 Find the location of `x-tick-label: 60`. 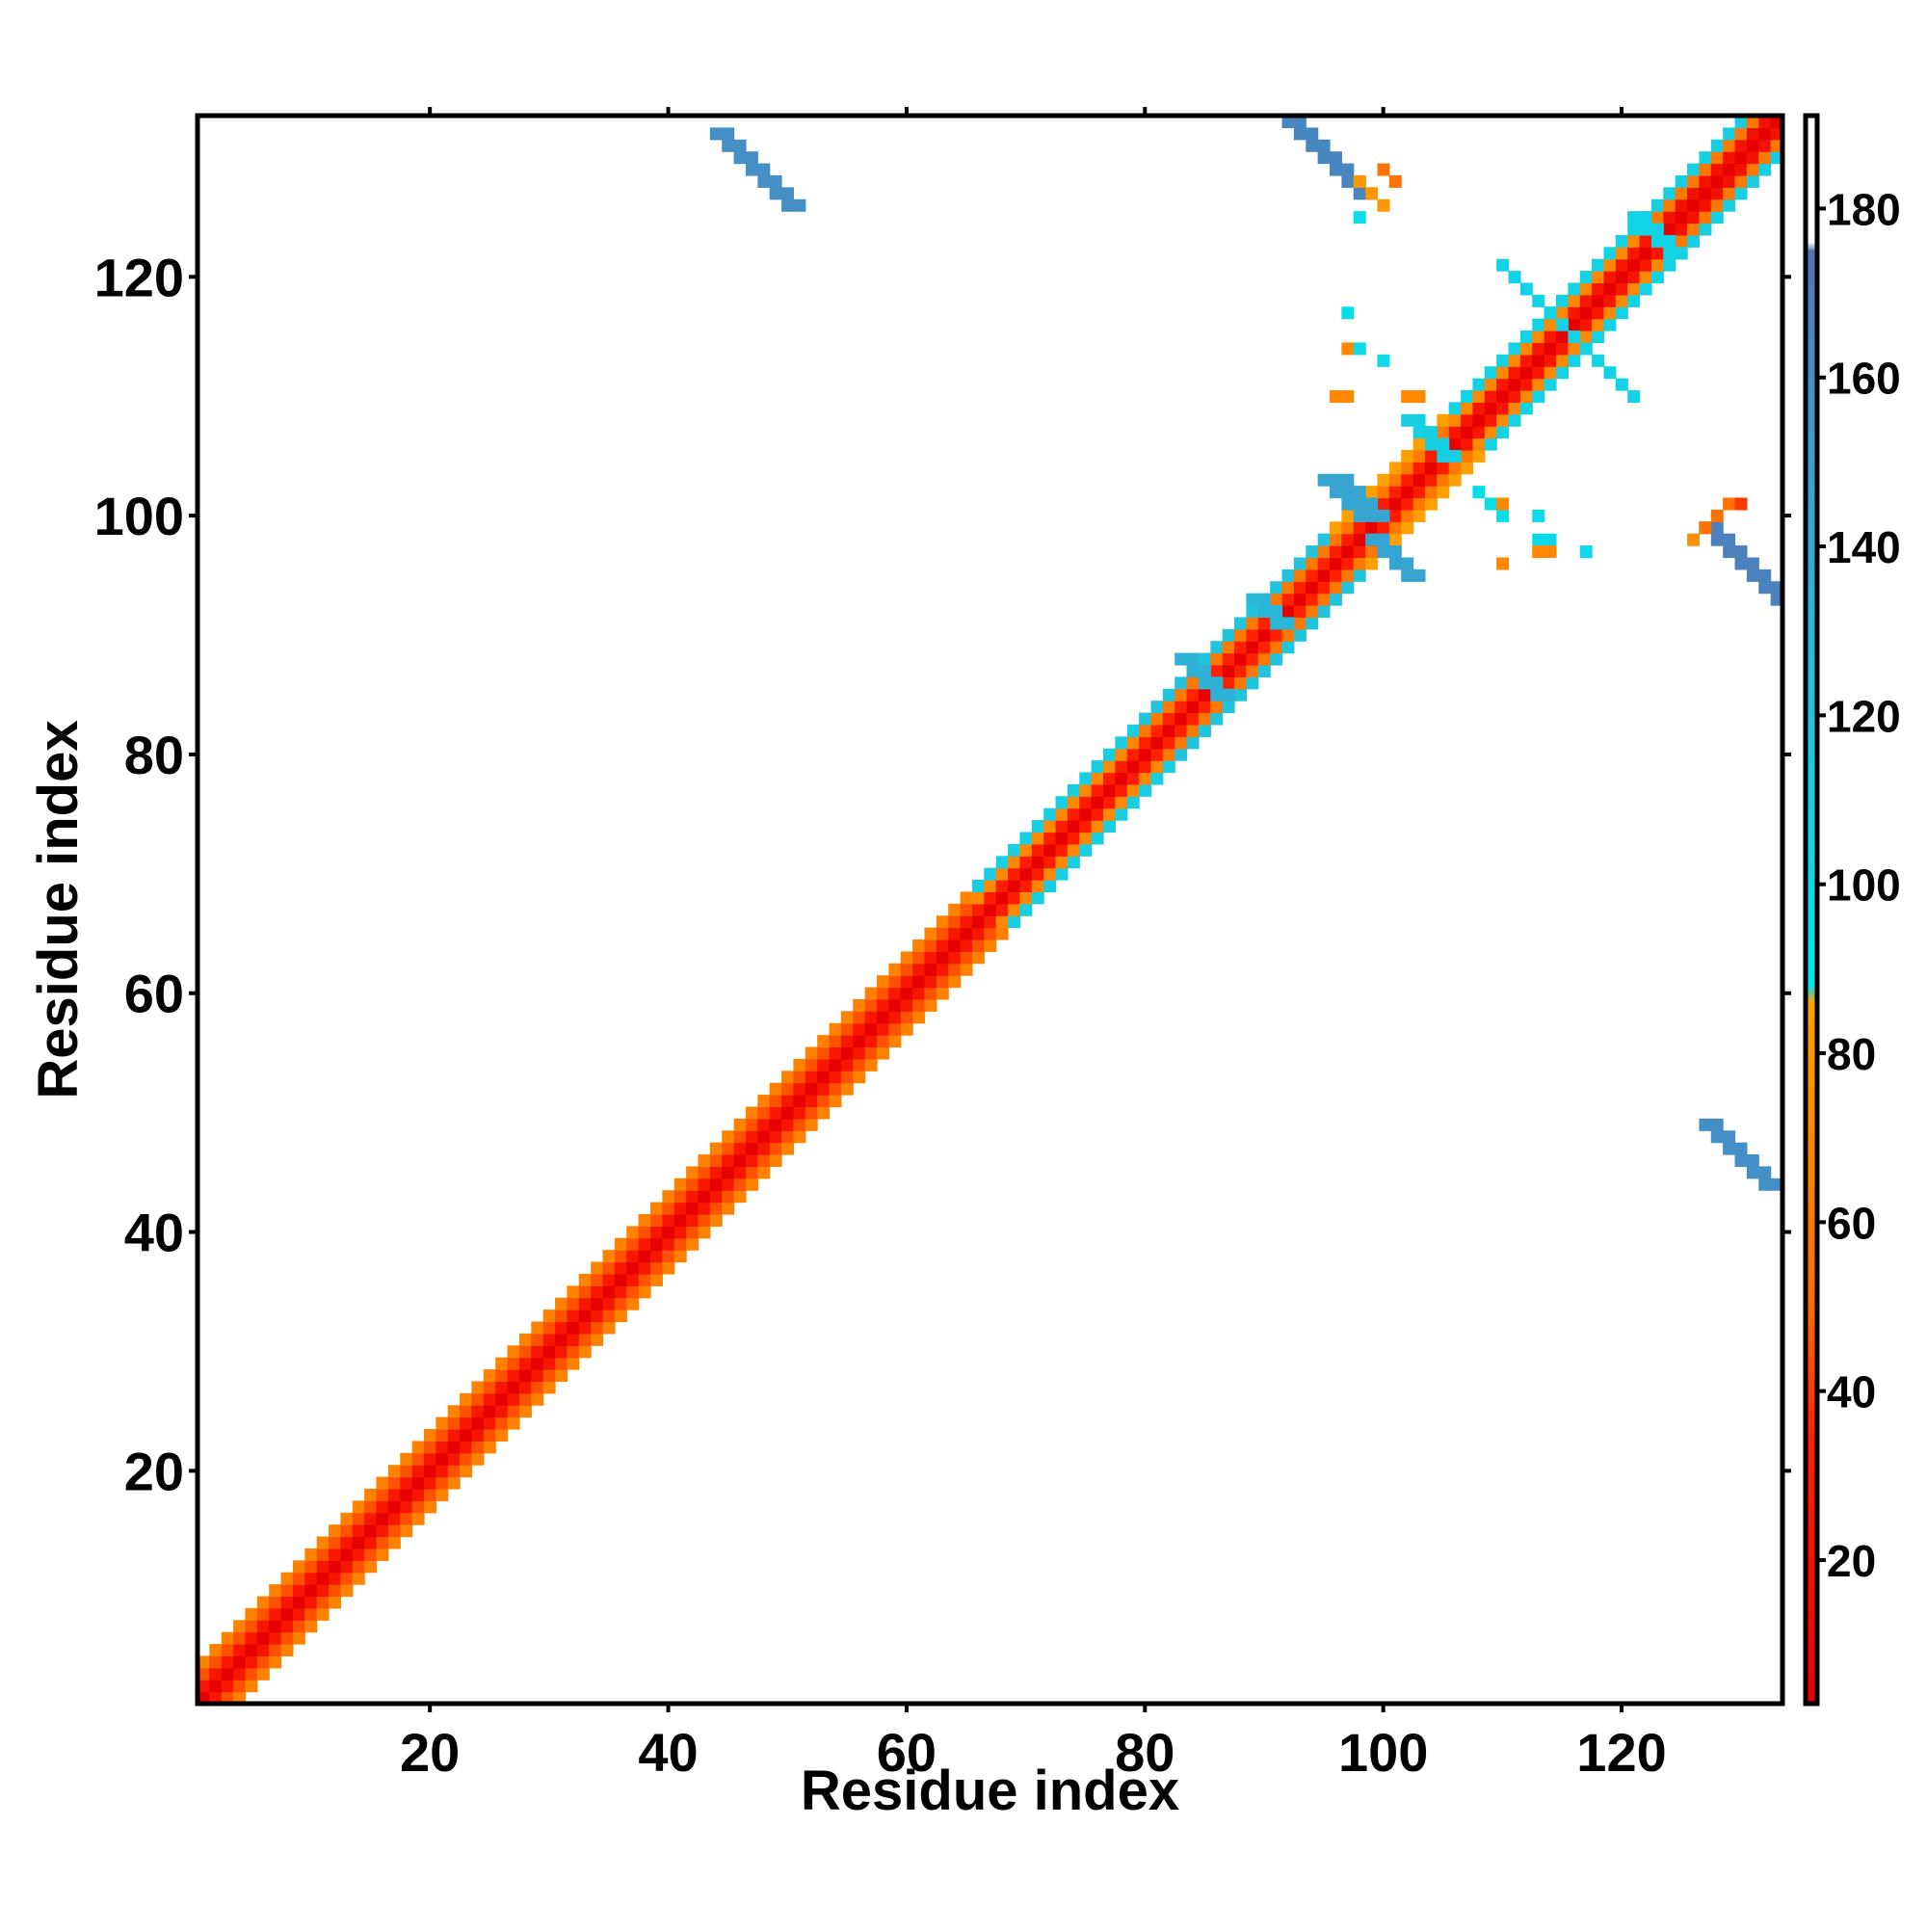

x-tick-label: 60 is located at coordinates (907, 1752).